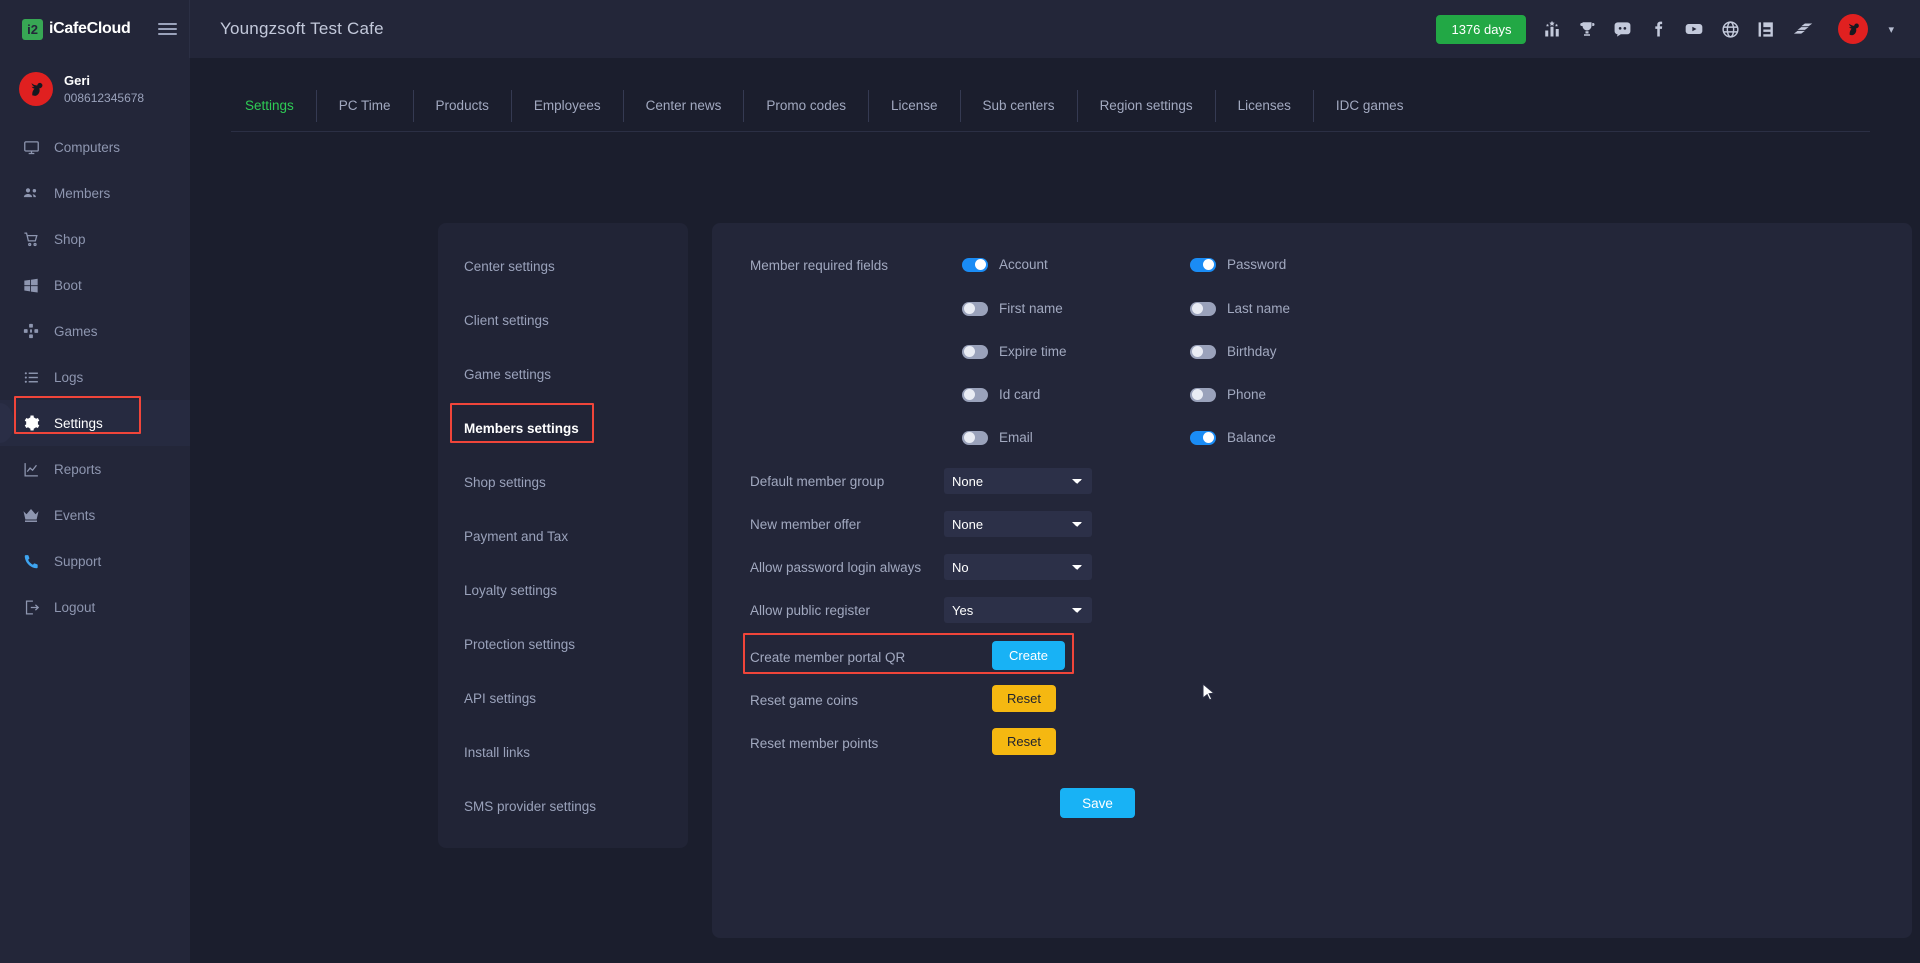  I want to click on toggle-expire-time: Expire time, so click(1014, 351).